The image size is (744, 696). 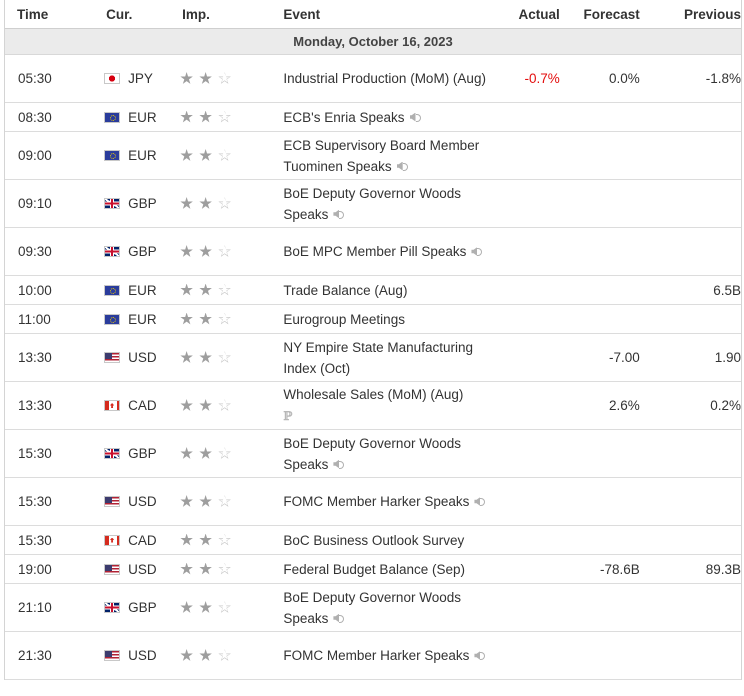 I want to click on eur-flag-icon, so click(x=112, y=290).